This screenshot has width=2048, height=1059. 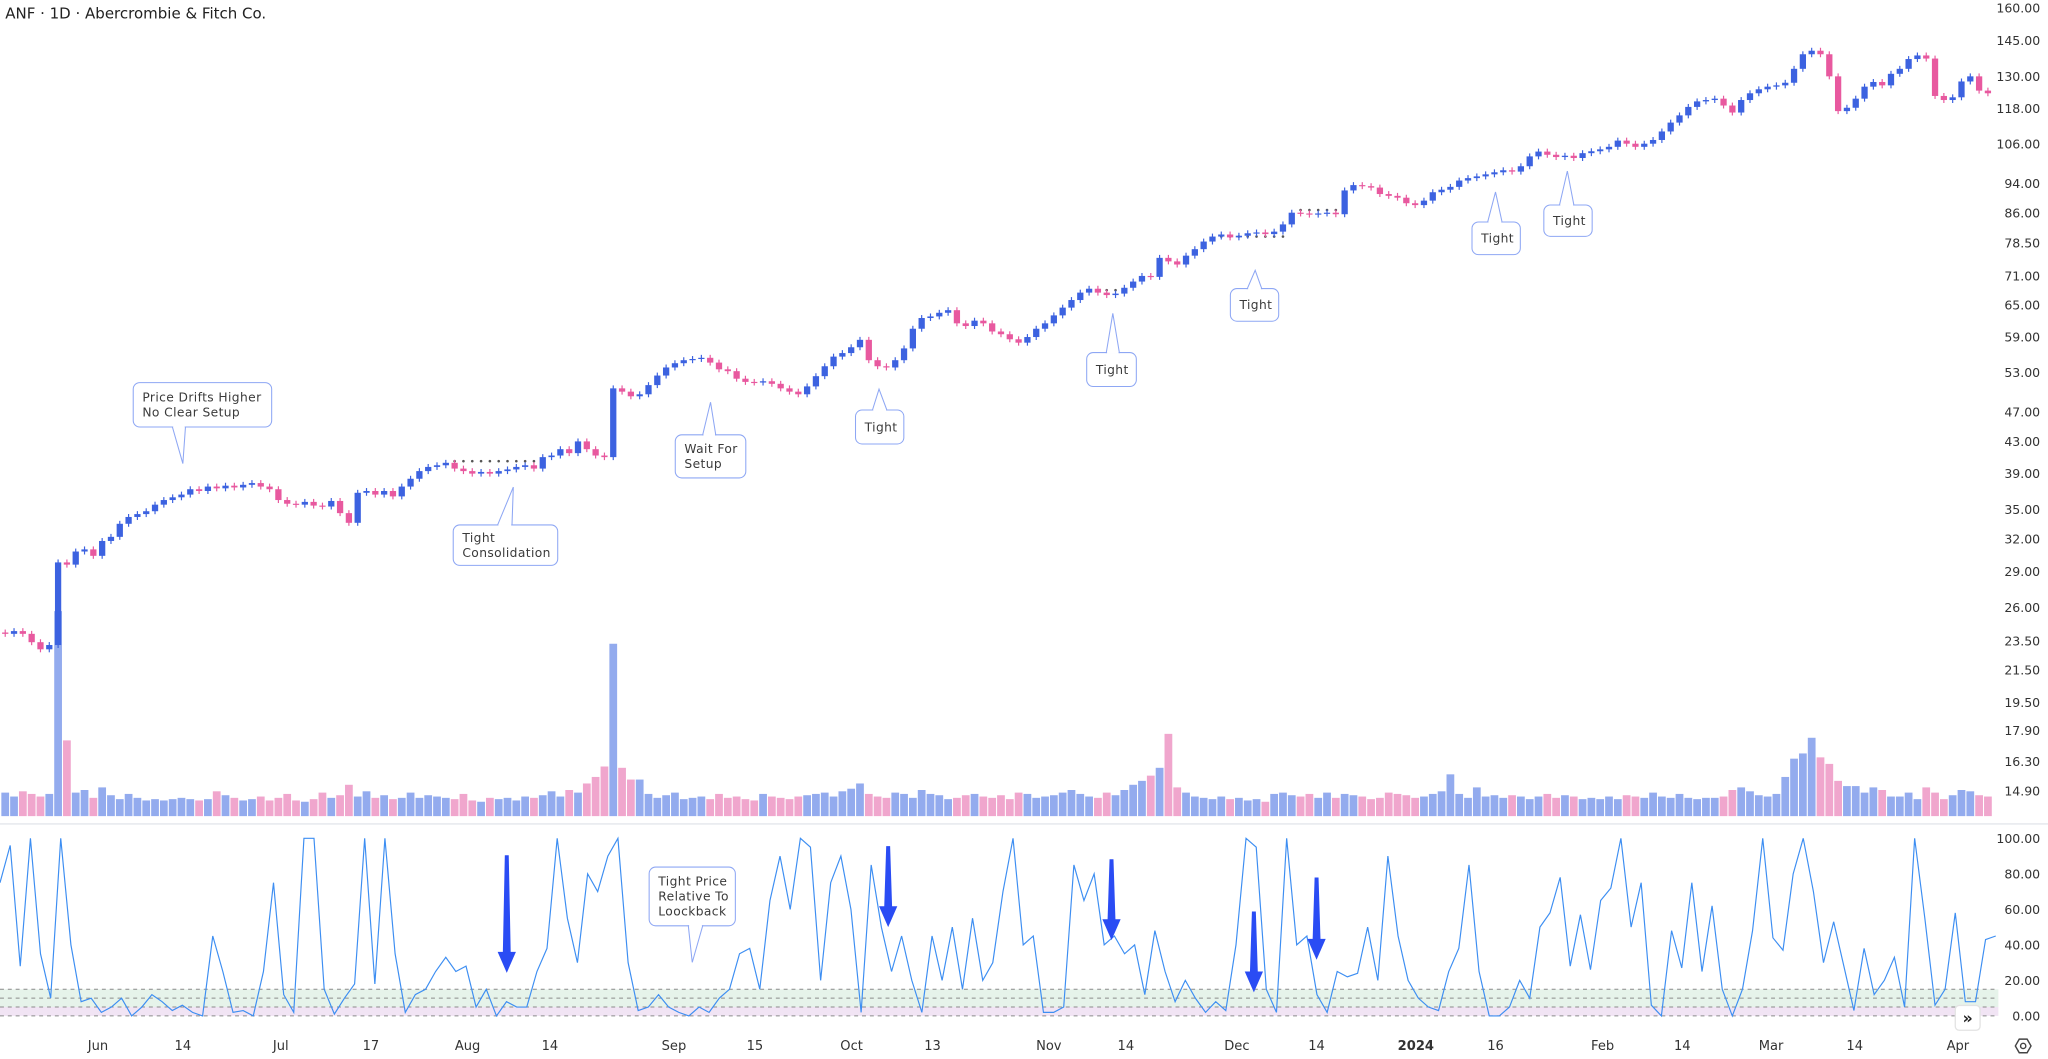 I want to click on price-tick-label: 43.00, so click(x=2022, y=441).